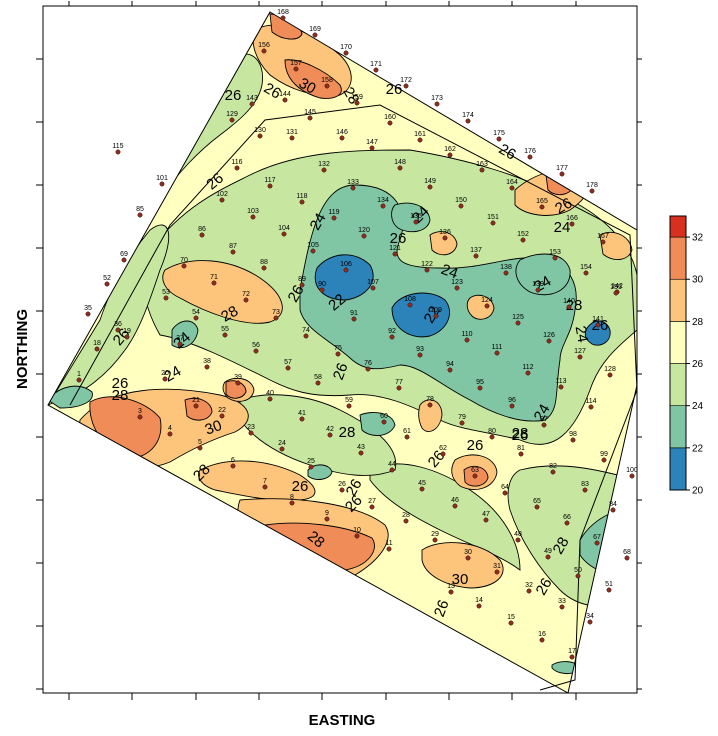  Describe the element at coordinates (306, 330) in the screenshot. I see `sample-point-label: 74` at that location.